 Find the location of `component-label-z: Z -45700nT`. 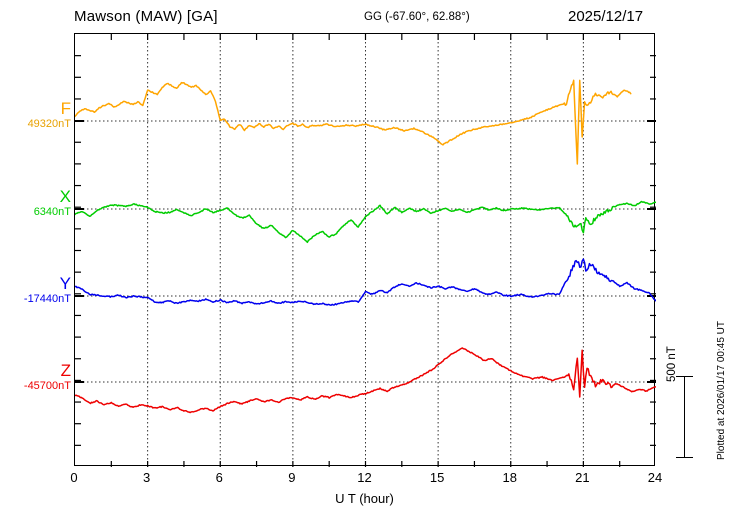

component-label-z: Z -45700nT is located at coordinates (35, 377).